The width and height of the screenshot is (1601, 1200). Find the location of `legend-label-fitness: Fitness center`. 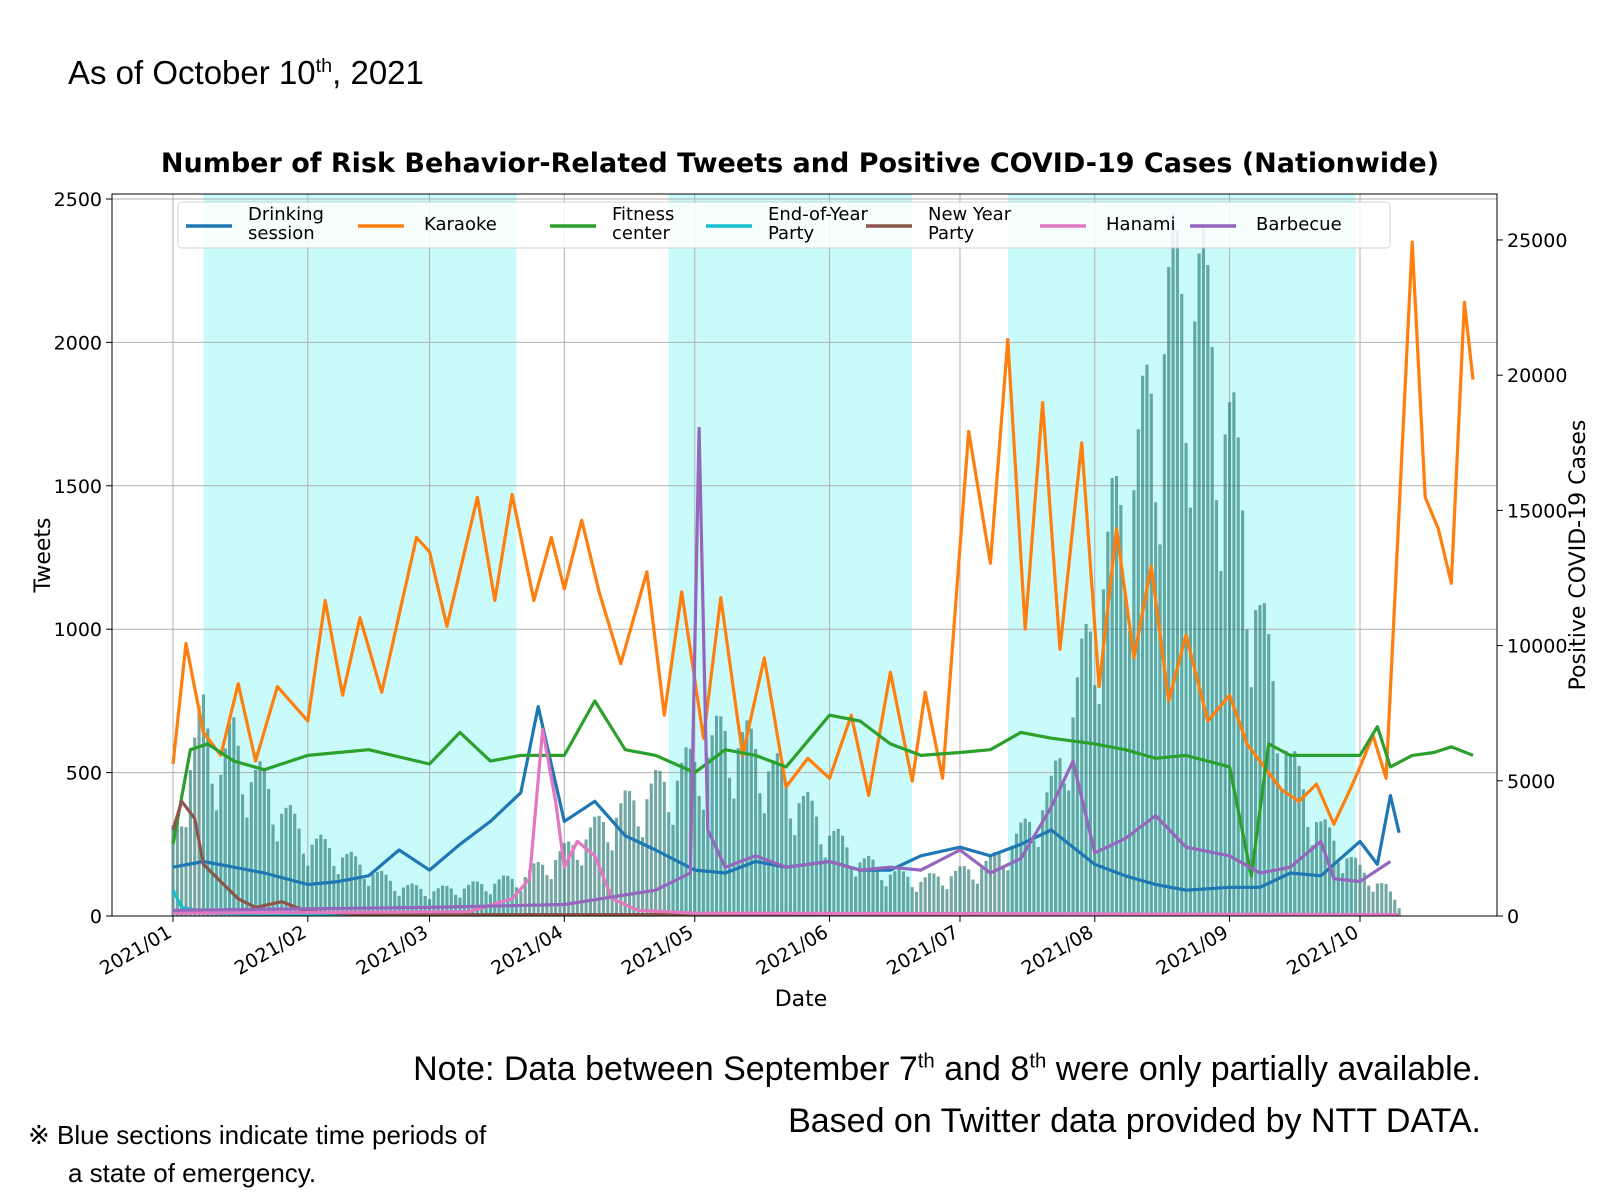

legend-label-fitness: Fitness center is located at coordinates (643, 224).